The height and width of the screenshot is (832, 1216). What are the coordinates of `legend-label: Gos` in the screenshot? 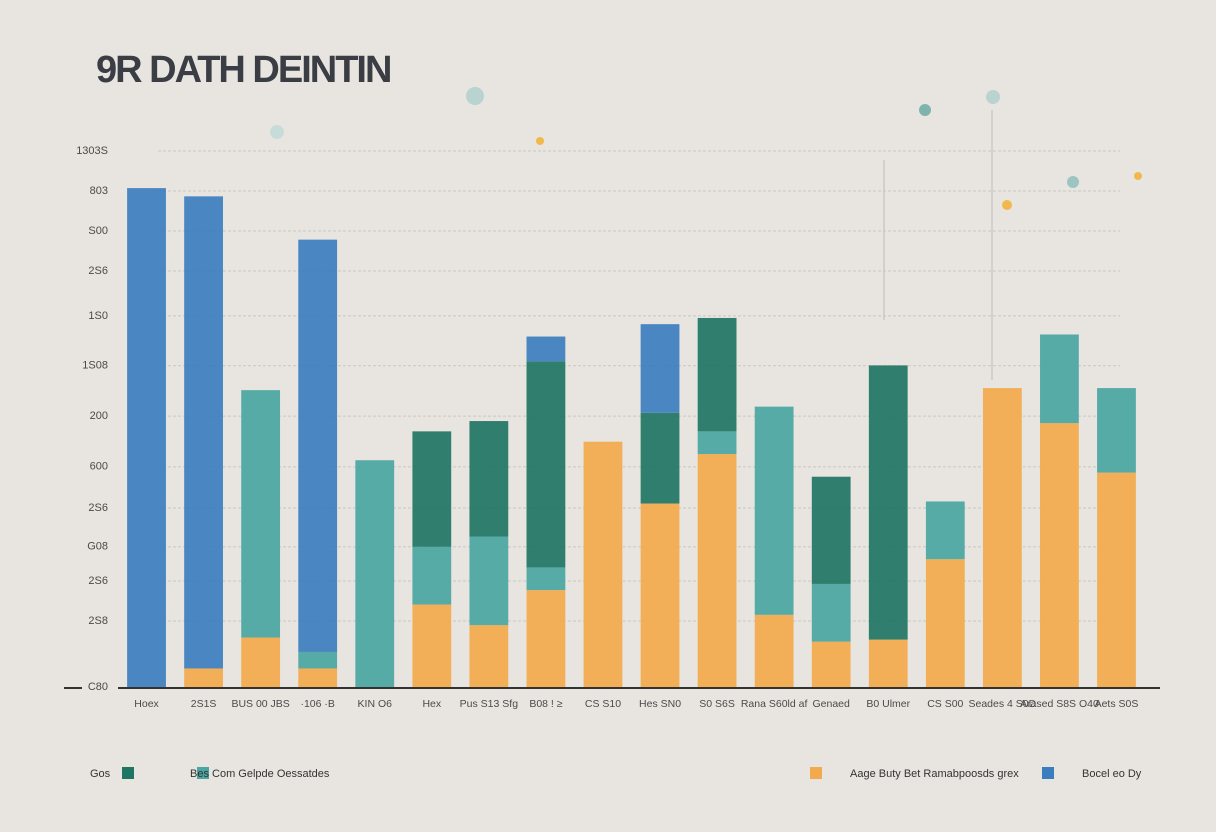 It's located at (100, 774).